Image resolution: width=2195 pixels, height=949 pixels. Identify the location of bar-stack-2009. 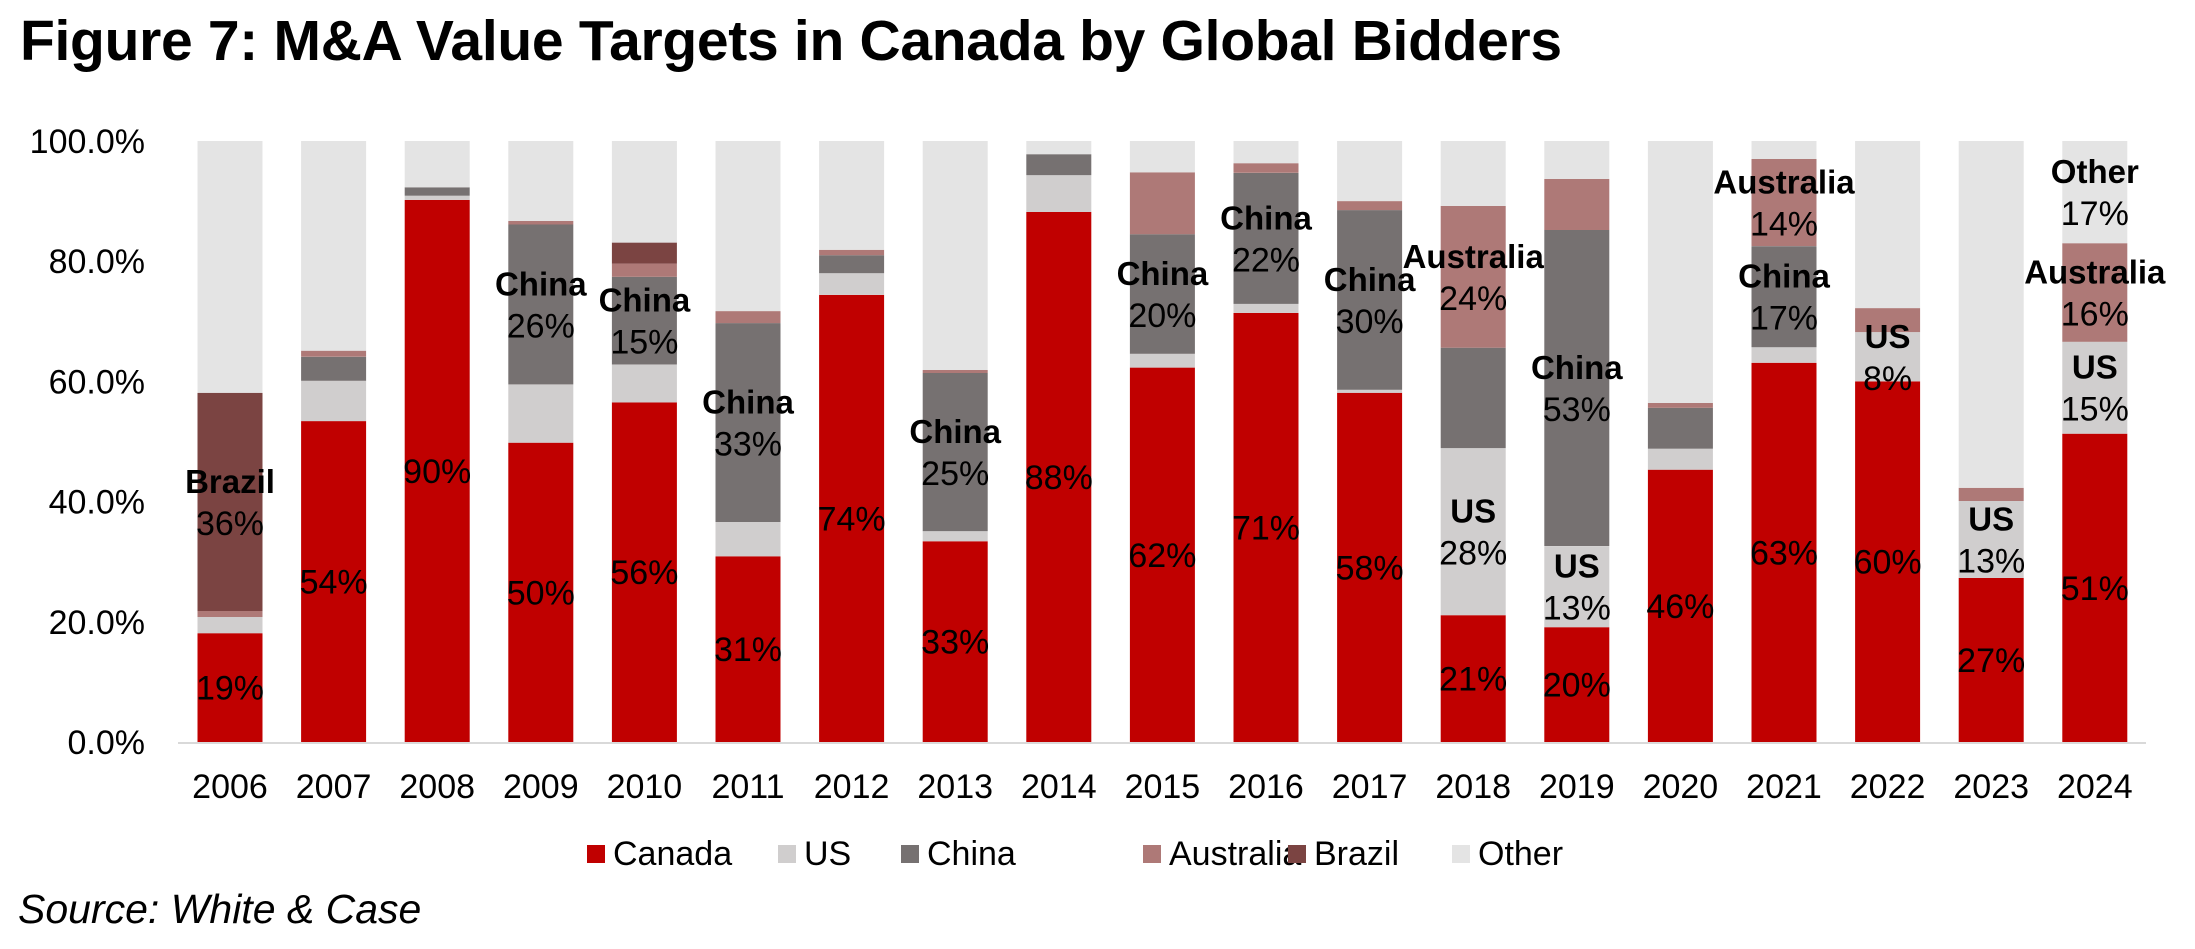
(541, 441).